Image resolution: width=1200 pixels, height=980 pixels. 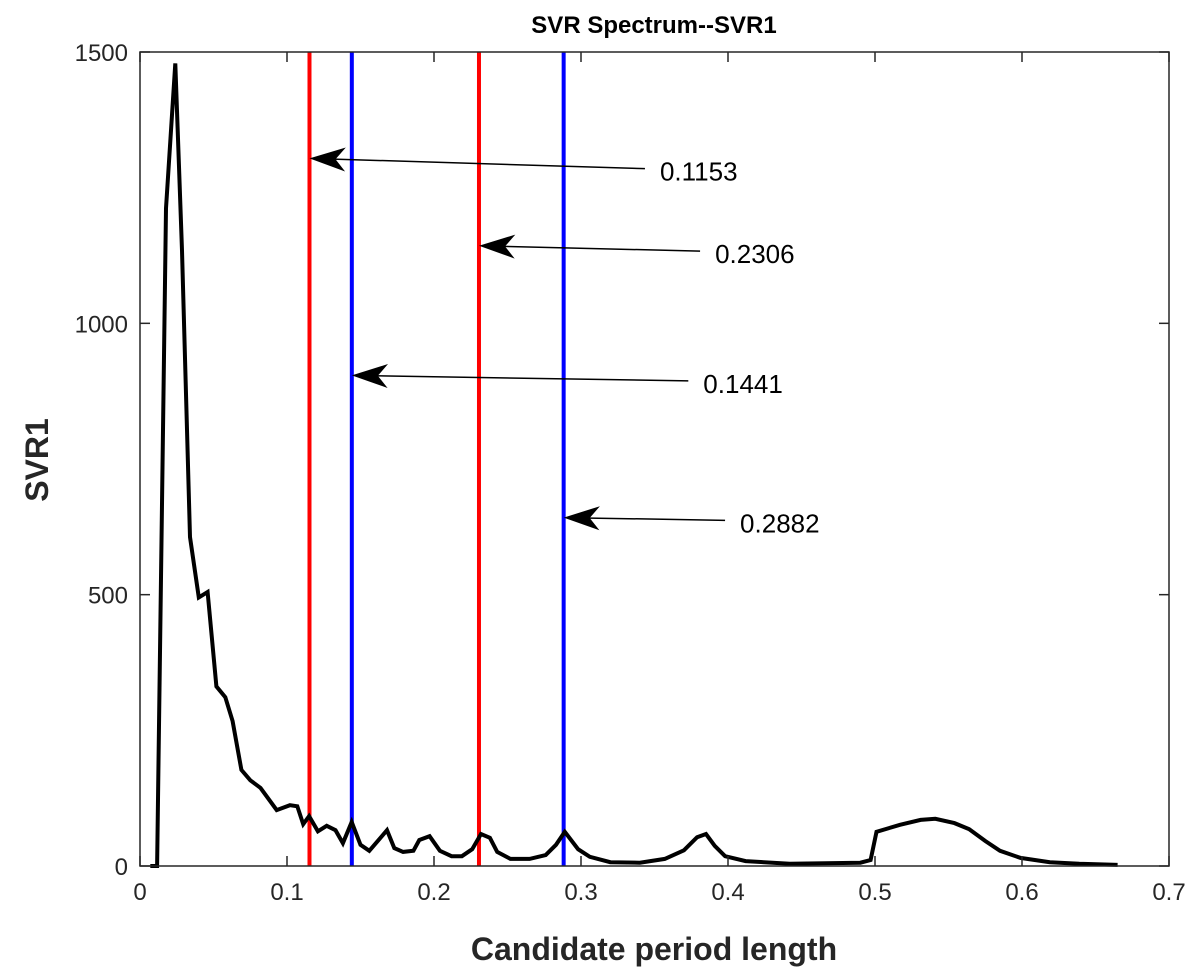 I want to click on y-axis-label: SVR1, so click(x=37, y=460).